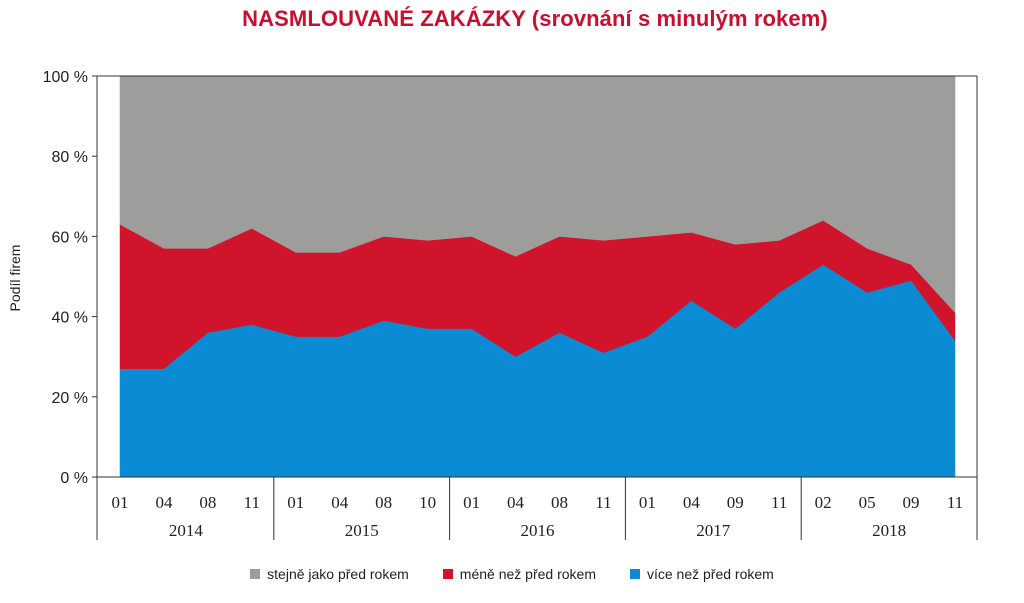 The height and width of the screenshot is (603, 1024). Describe the element at coordinates (867, 502) in the screenshot. I see `x-tick-label: 05` at that location.